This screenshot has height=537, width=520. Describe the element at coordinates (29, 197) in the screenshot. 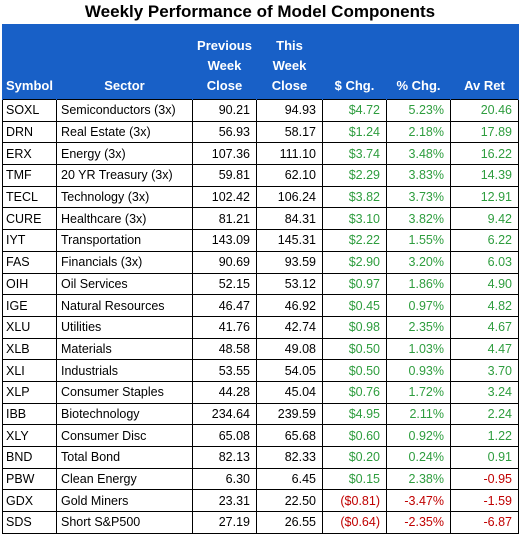

I see `symbol-cell: TECL` at that location.